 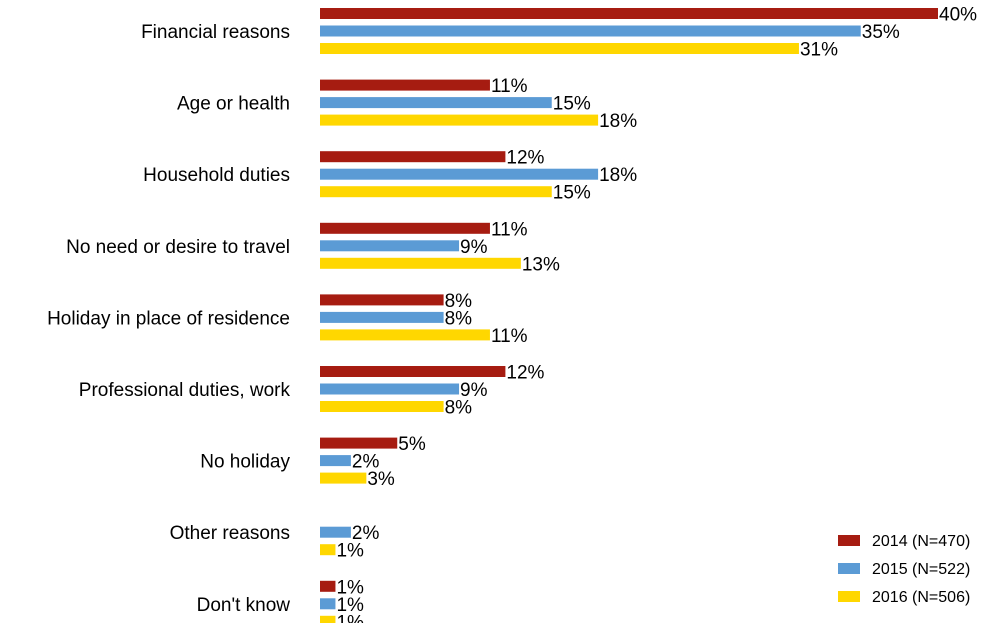 I want to click on category-label: Don't know, so click(x=244, y=605).